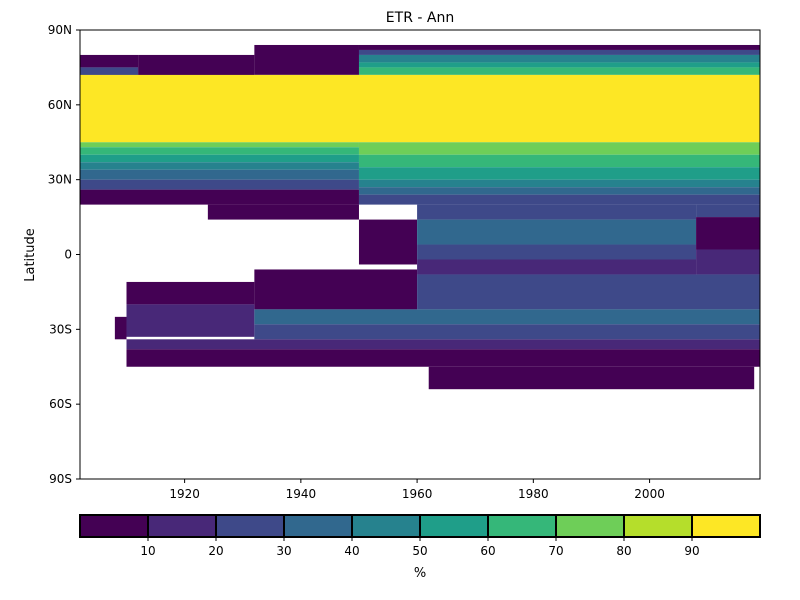  Describe the element at coordinates (60, 404) in the screenshot. I see `y-tick-label: 60S` at that location.